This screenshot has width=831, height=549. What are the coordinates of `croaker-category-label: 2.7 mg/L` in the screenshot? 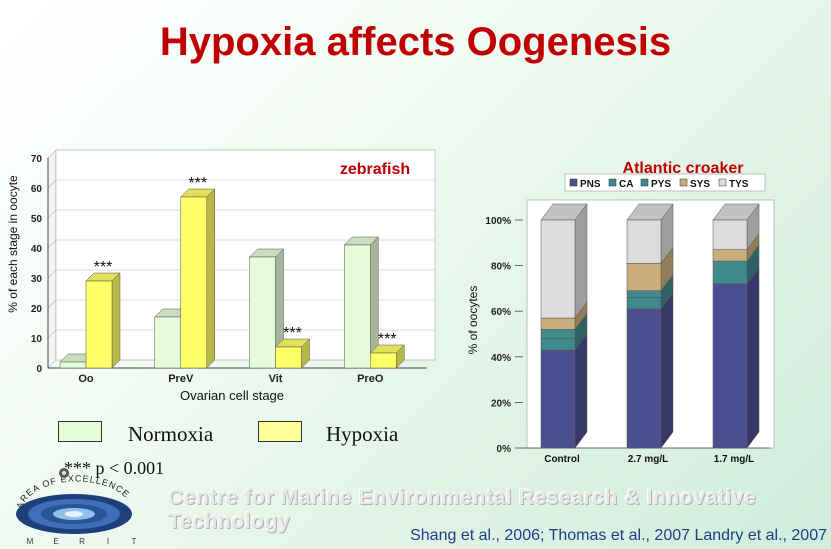 It's located at (648, 459).